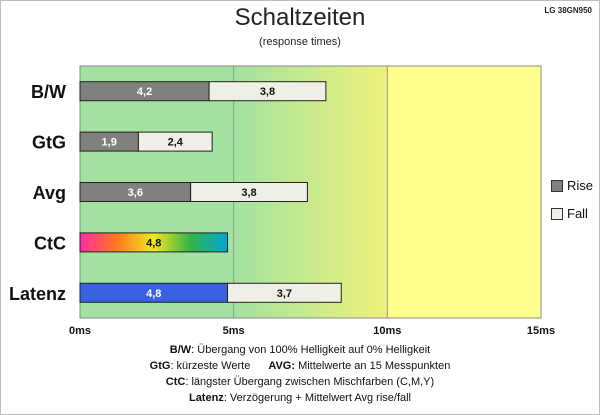 This screenshot has height=415, width=600. Describe the element at coordinates (234, 331) in the screenshot. I see `x-tick-label-5ms: 5ms` at that location.